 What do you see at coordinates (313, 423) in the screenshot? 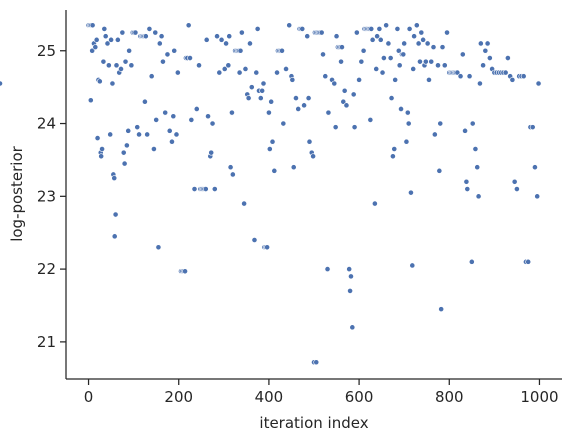
I see `x-axis-label: iteration index` at bounding box center [313, 423].